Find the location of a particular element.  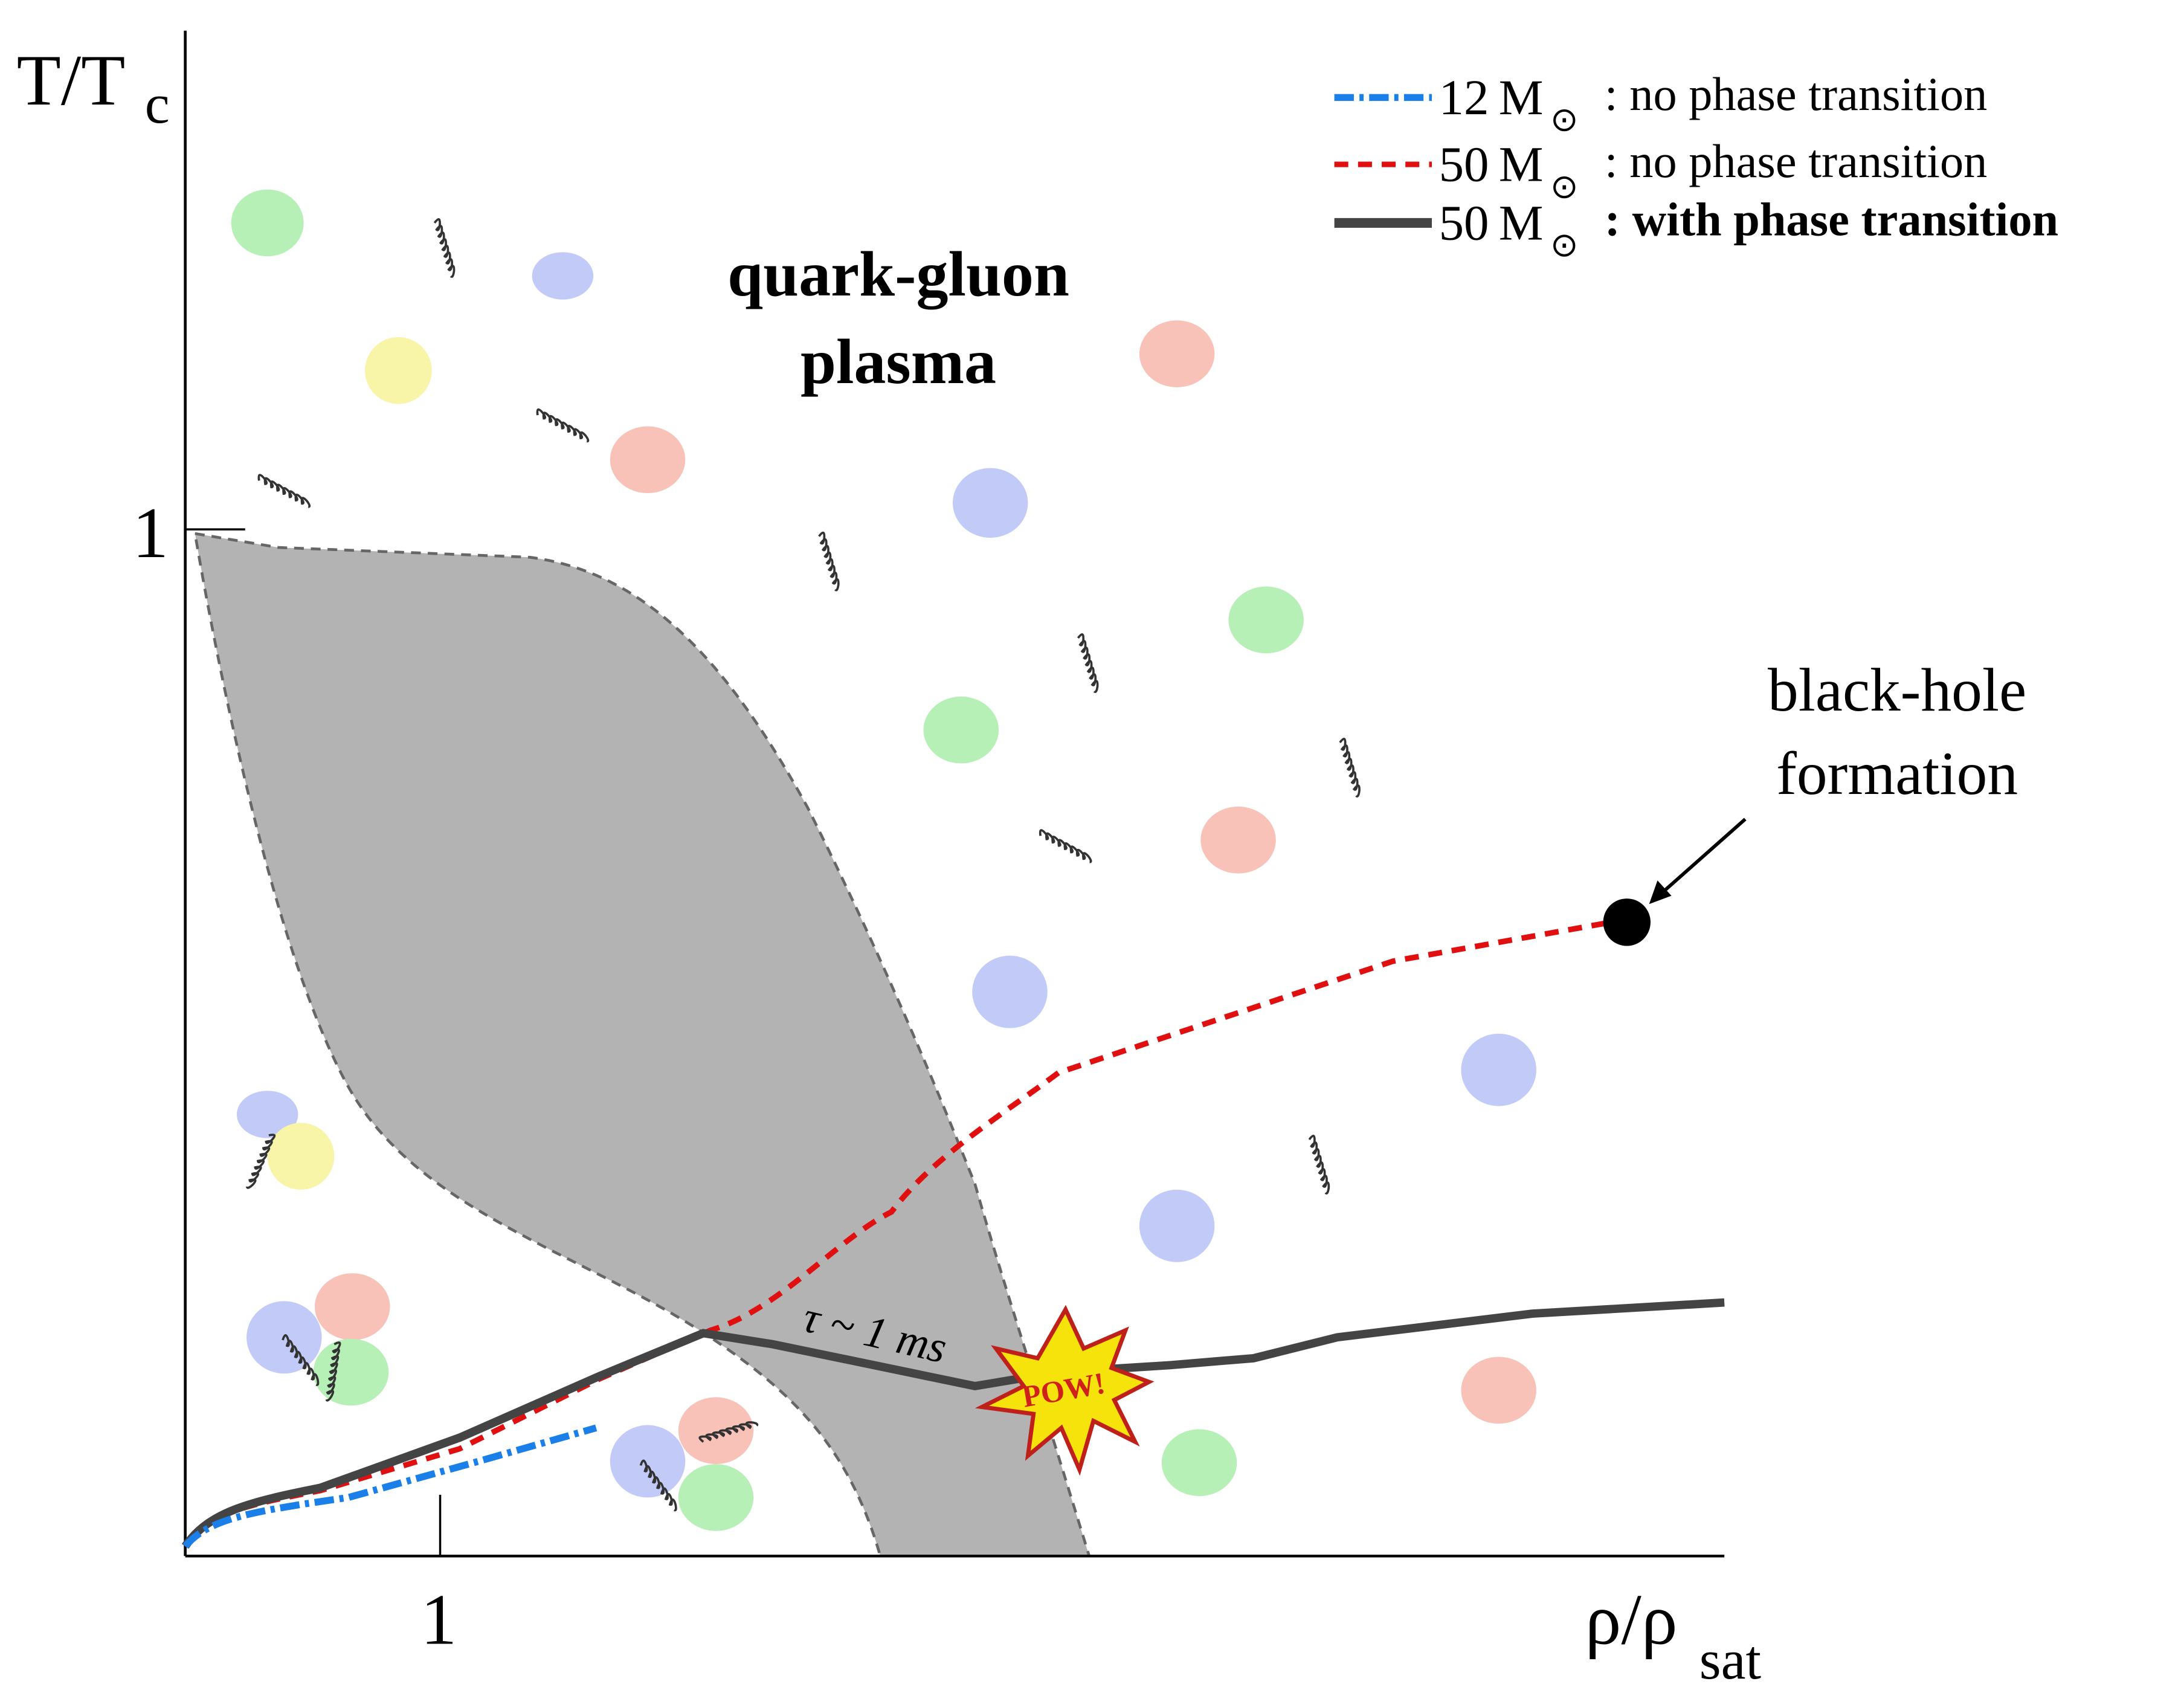

annotation: black-hole is located at coordinates (1897, 690).